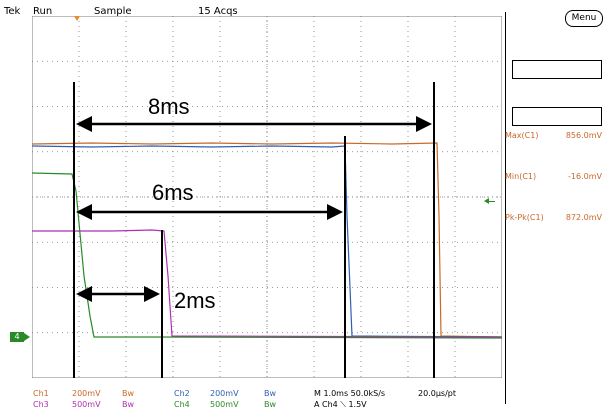 This screenshot has width=604, height=416. What do you see at coordinates (209, 212) in the screenshot?
I see `arrow-6ms` at bounding box center [209, 212].